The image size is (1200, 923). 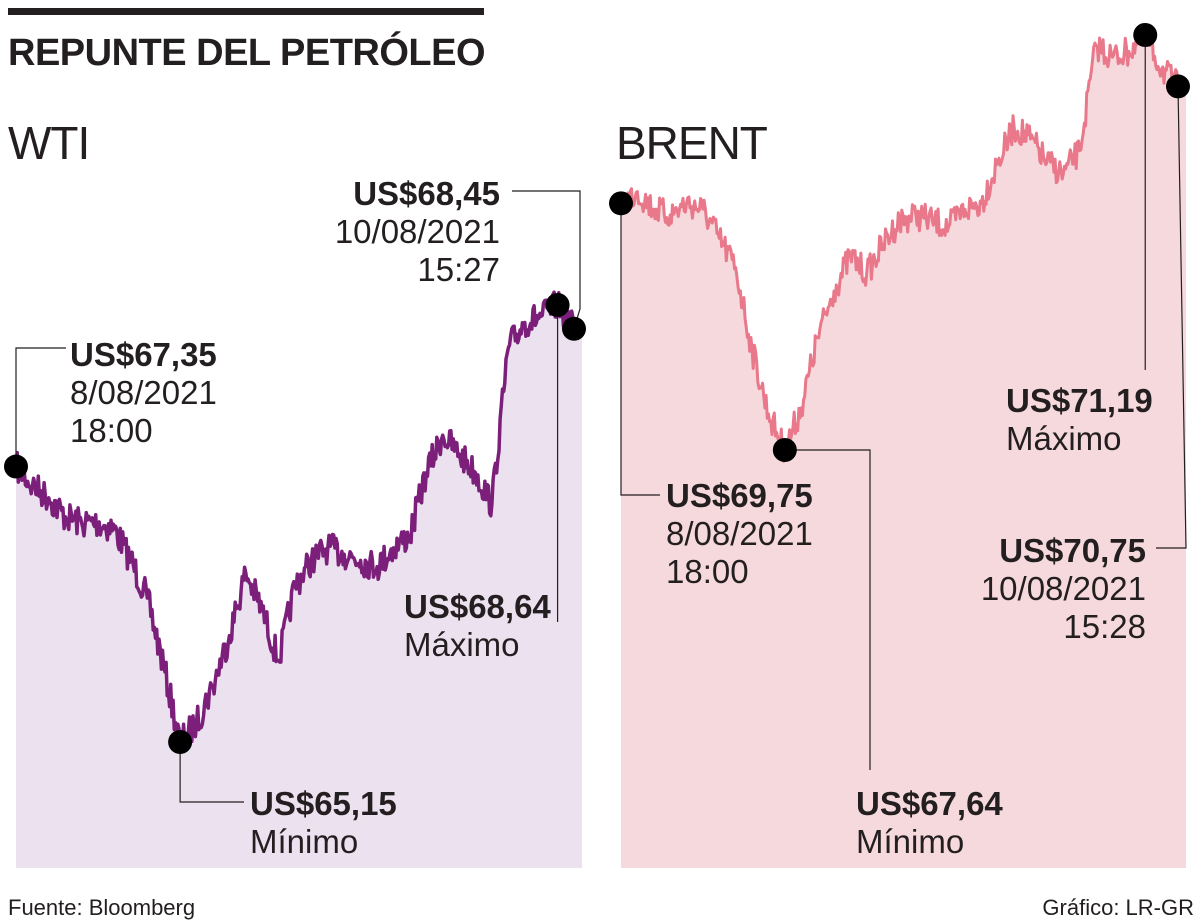 I want to click on time-label: 15:28, so click(x=1104, y=626).